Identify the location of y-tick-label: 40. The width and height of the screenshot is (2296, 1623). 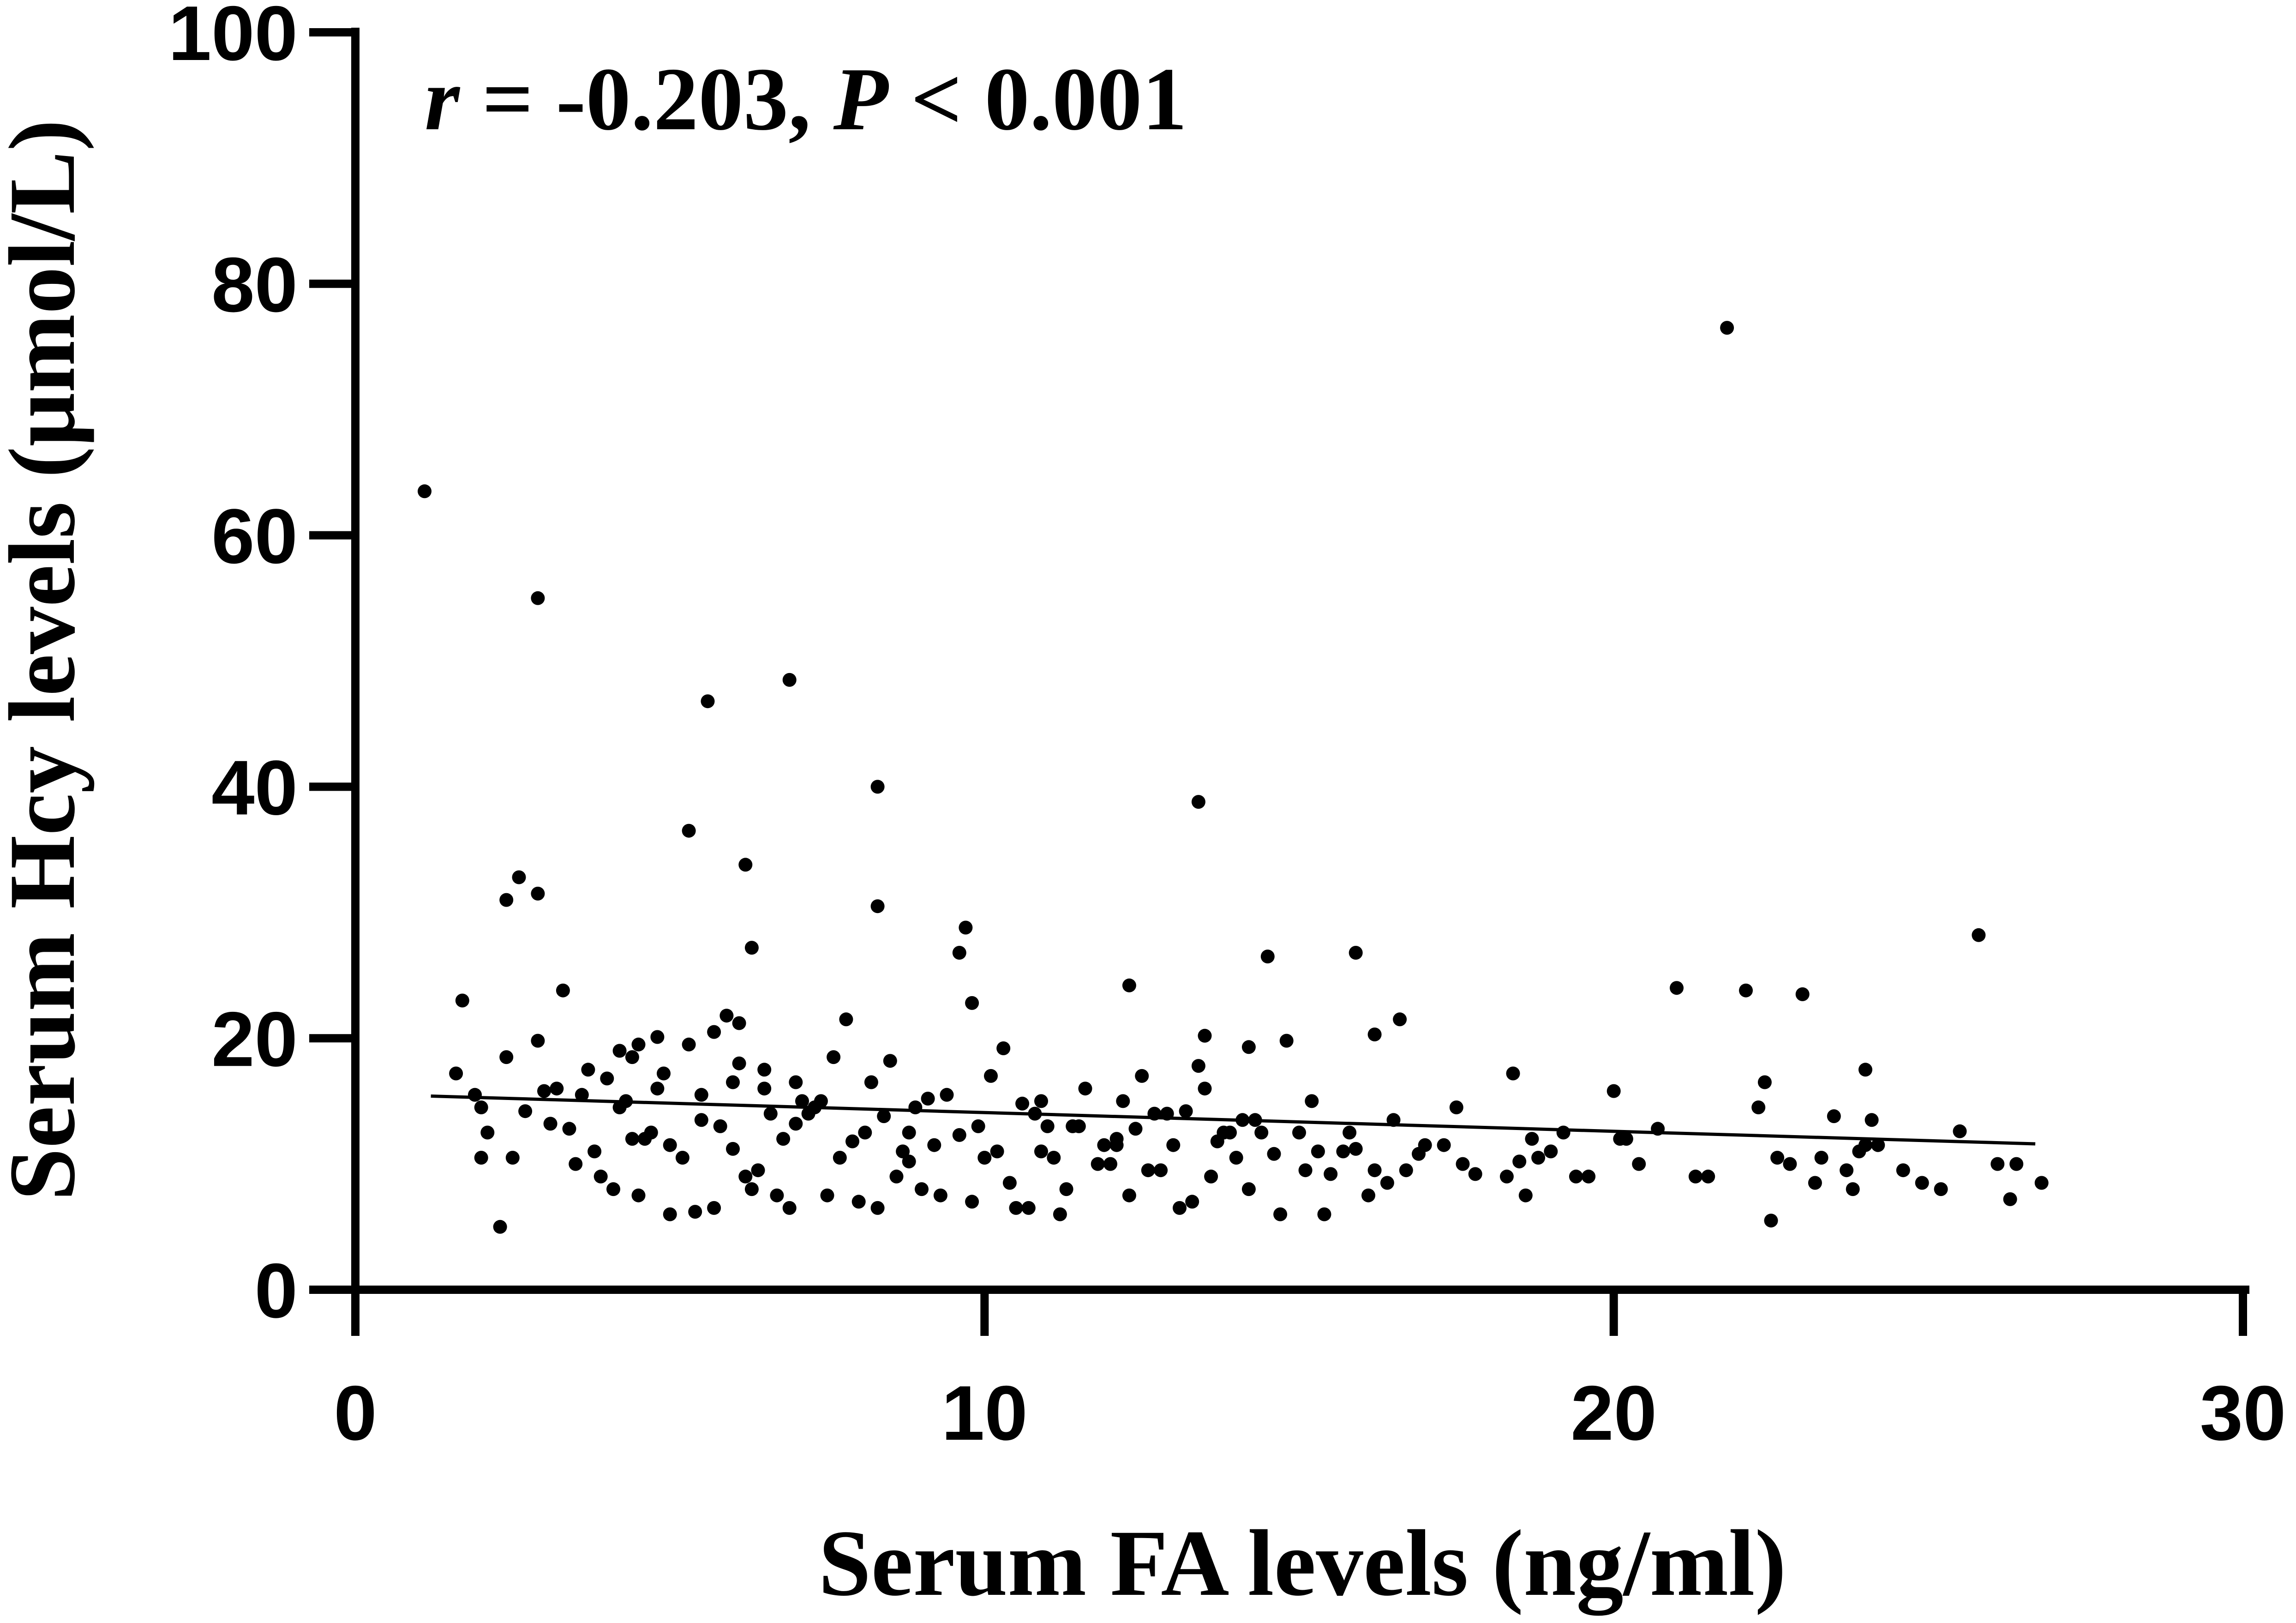
(254, 787).